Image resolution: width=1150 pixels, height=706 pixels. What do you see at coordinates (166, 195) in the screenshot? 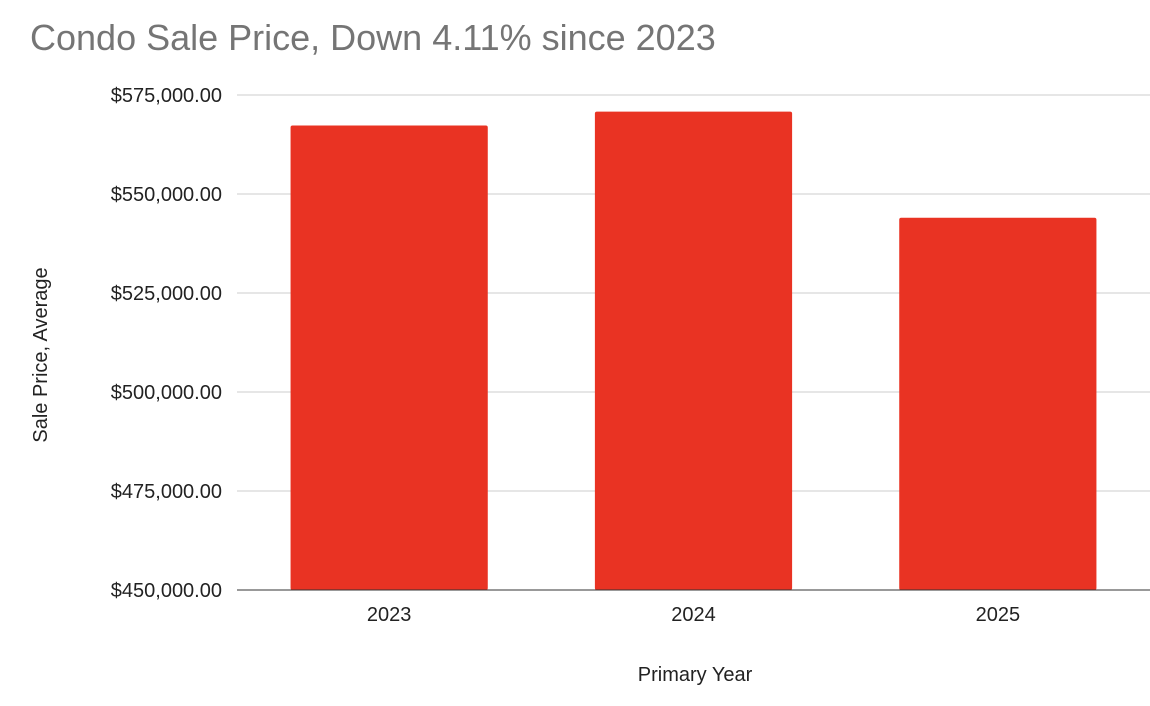
I see `y-tick-label: $550,000.00` at bounding box center [166, 195].